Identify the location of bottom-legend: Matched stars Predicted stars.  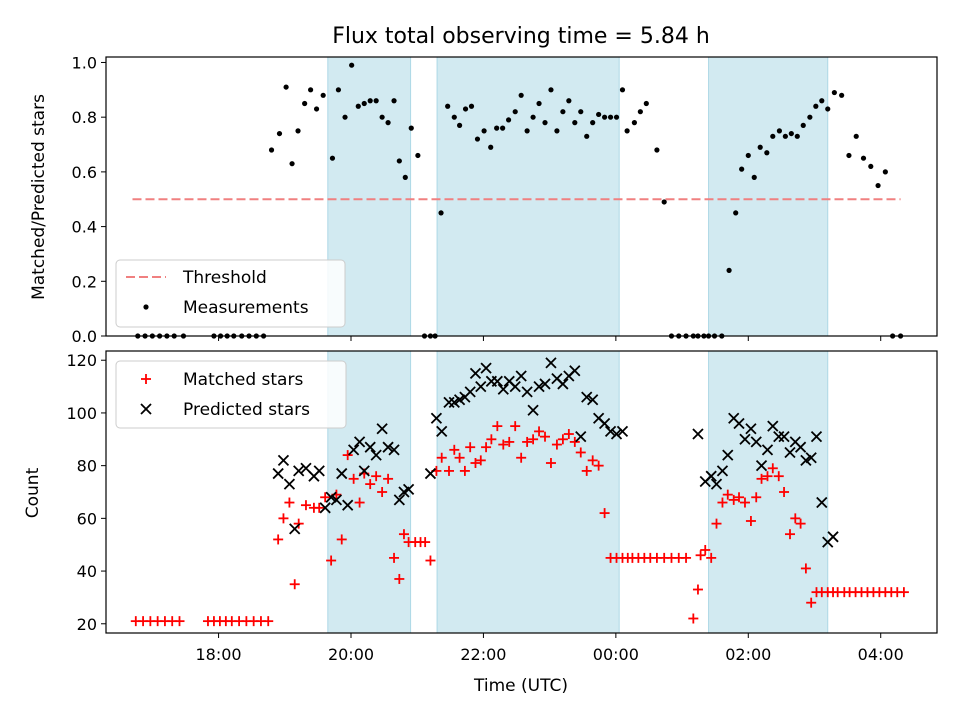
(231, 394).